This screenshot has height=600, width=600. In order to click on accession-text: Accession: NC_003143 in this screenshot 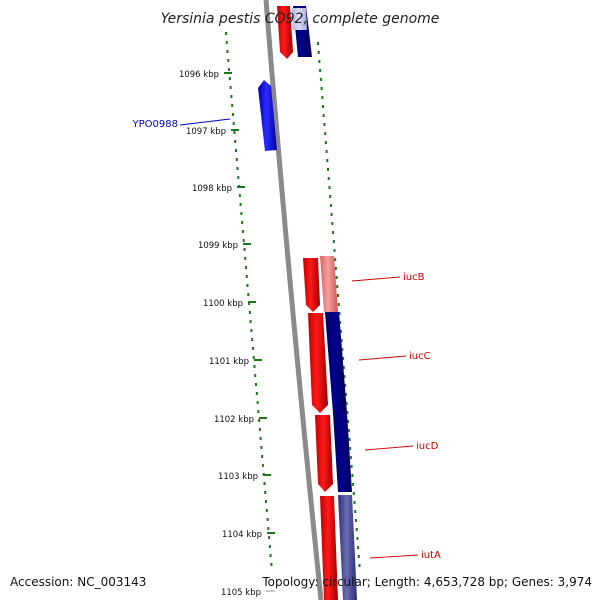, I will do `click(78, 582)`.